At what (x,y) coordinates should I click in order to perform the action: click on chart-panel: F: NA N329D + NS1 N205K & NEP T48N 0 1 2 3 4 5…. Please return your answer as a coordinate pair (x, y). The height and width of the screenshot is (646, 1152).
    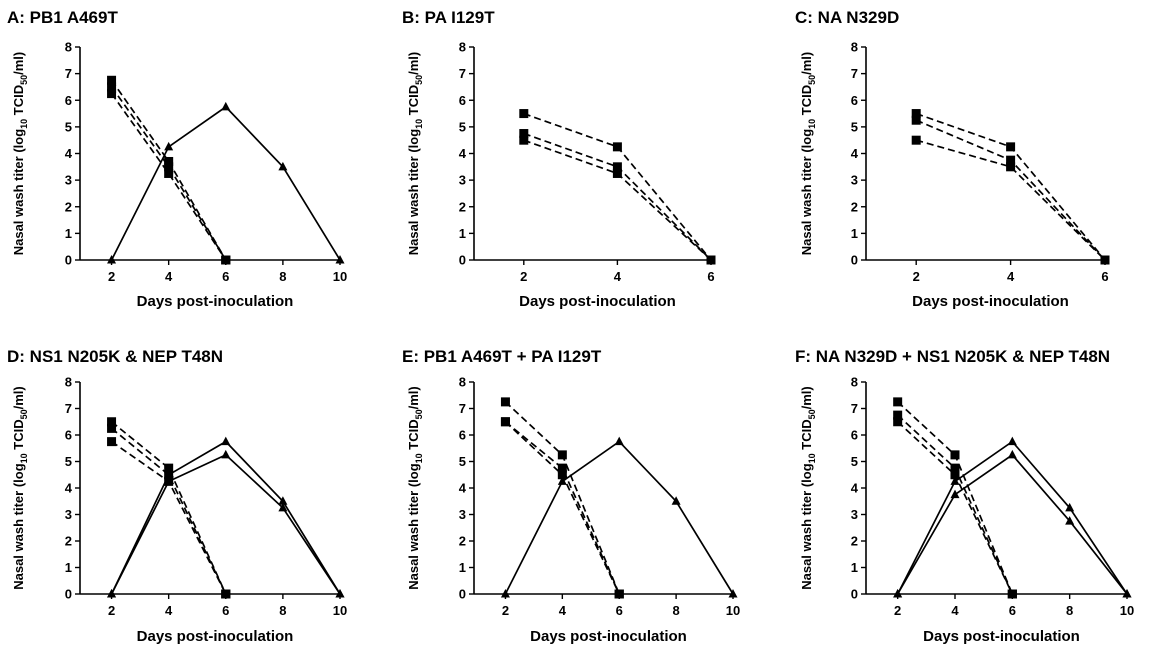
    Looking at the image, I should click on (964, 496).